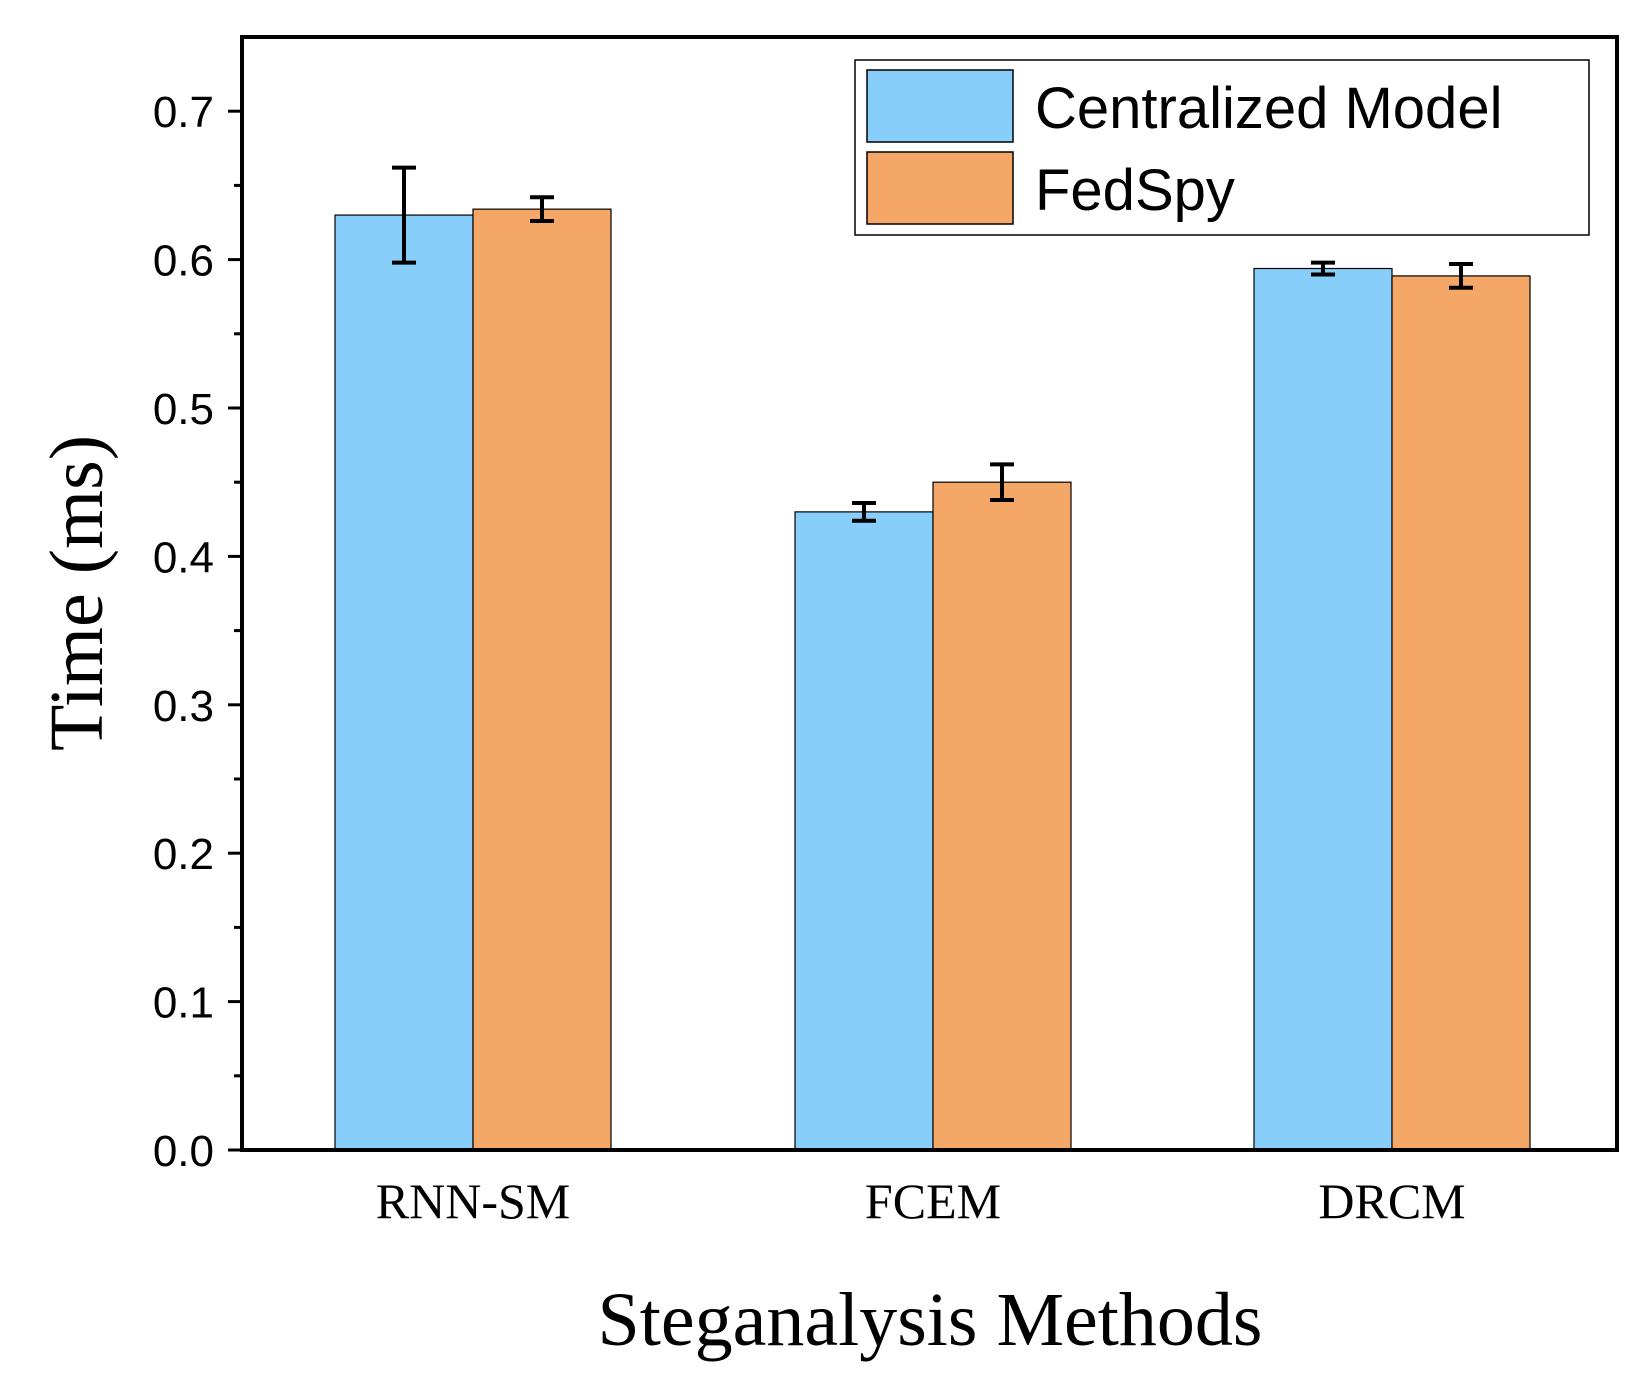 The image size is (1643, 1383). Describe the element at coordinates (1323, 709) in the screenshot. I see `bar-centralized-model-drcm` at that location.